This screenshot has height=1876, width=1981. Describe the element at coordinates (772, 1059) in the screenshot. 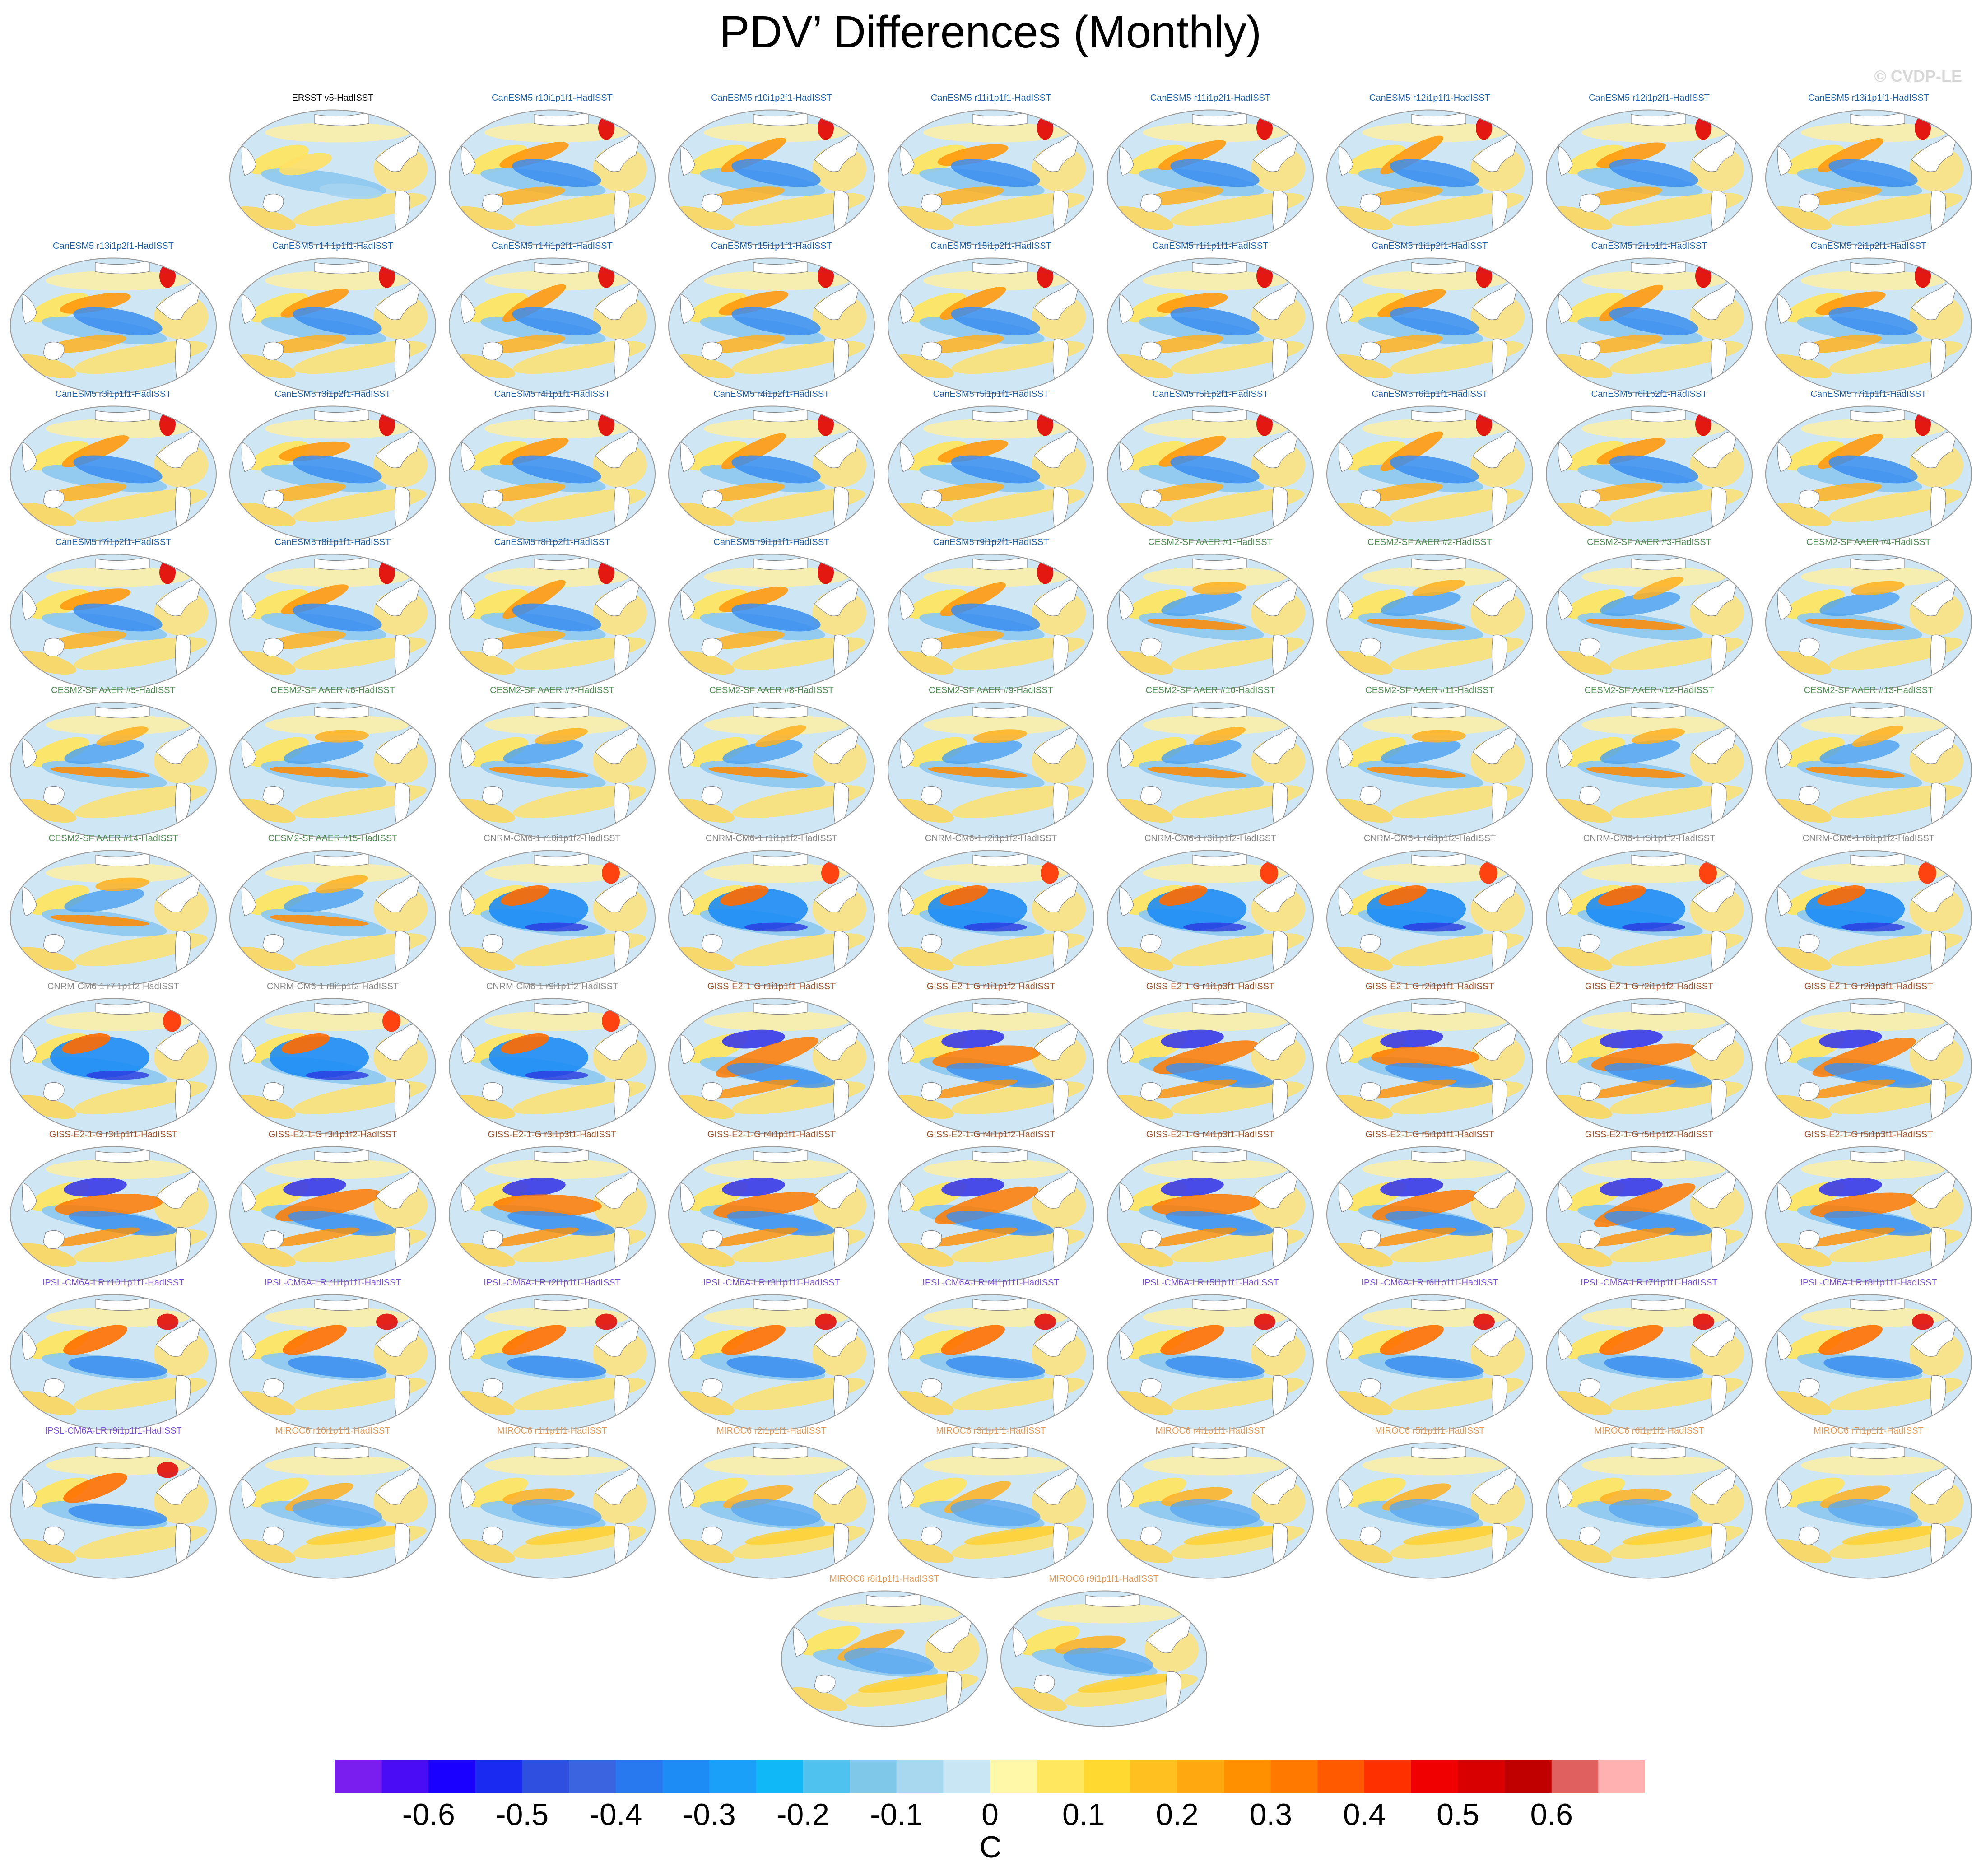

I see `map-panel: GISS-E2-1-G r1i1p1f1-HadISST` at that location.